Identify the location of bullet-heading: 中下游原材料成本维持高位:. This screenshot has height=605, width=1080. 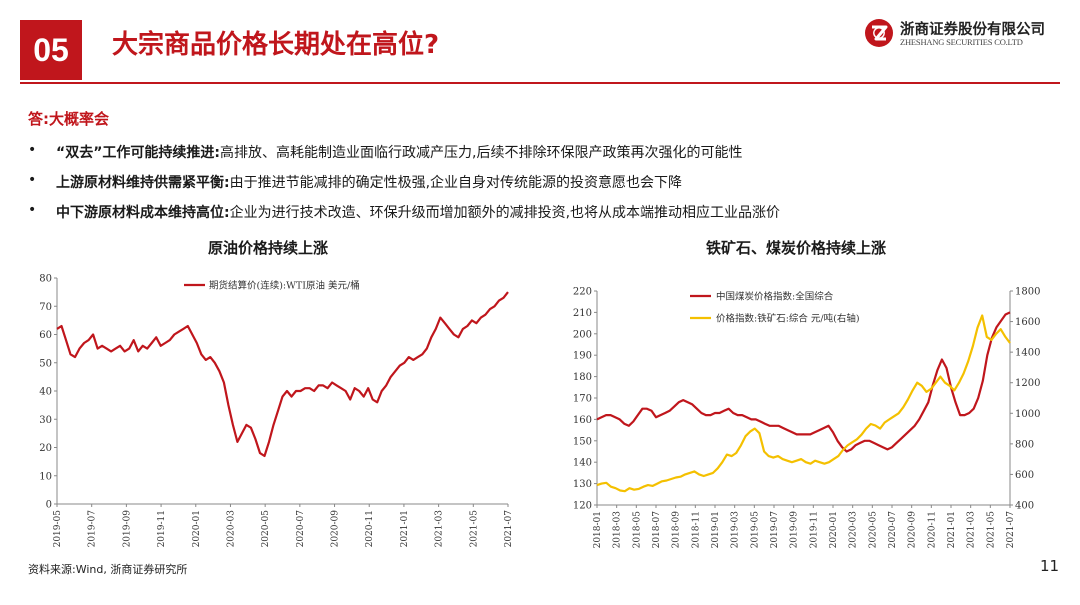
(143, 213).